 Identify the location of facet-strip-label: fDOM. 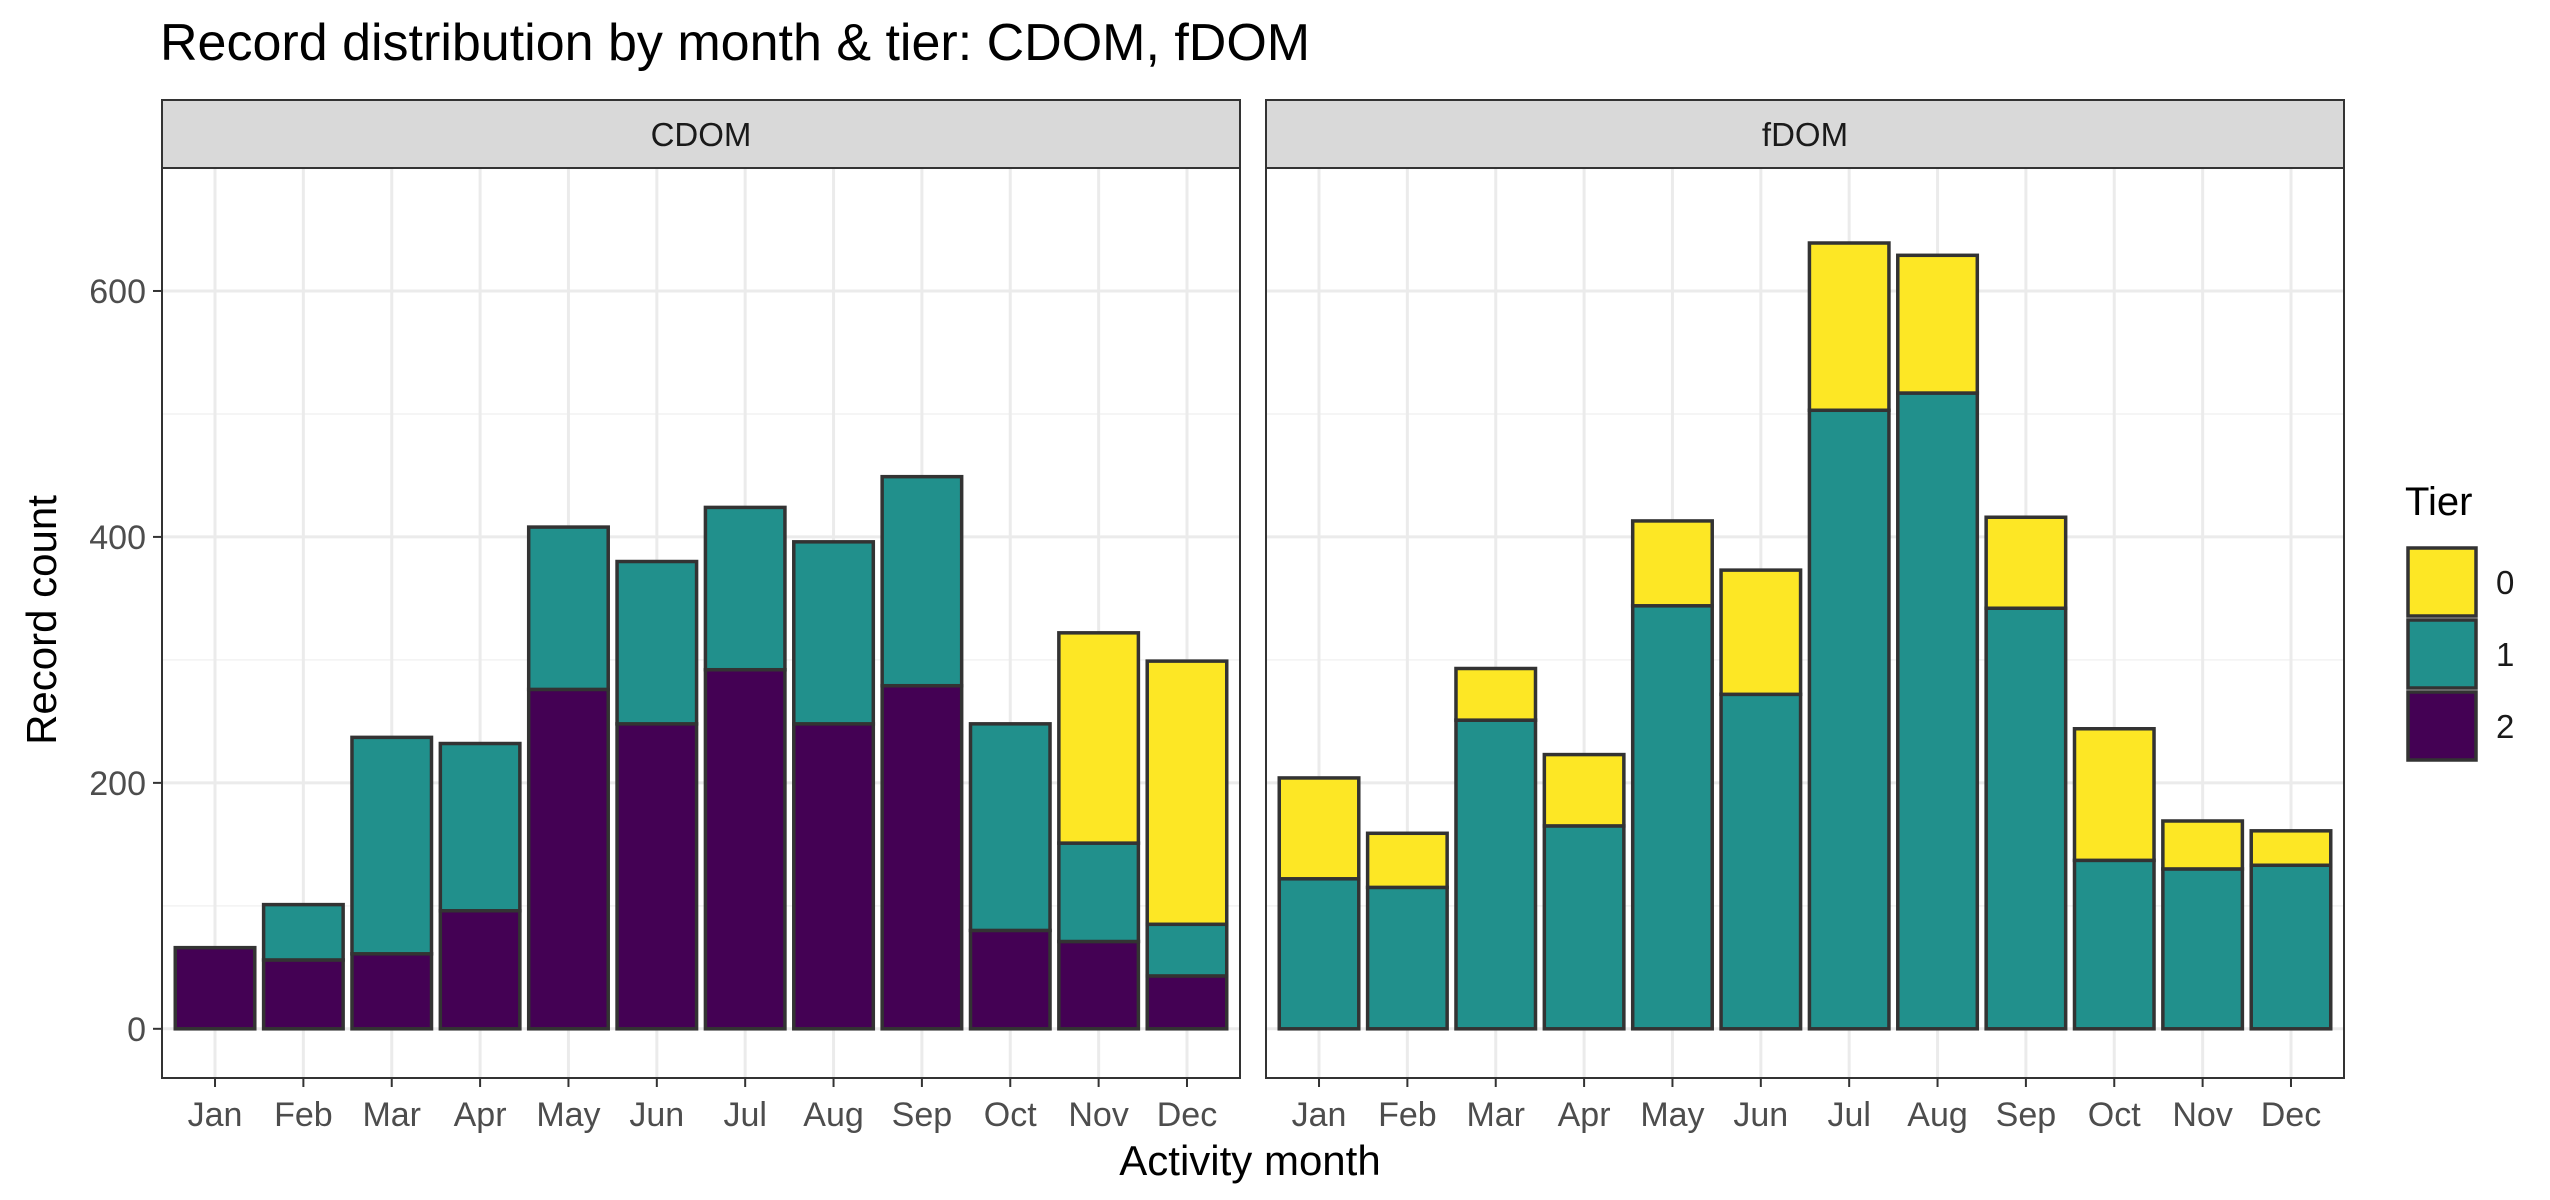
(1805, 134).